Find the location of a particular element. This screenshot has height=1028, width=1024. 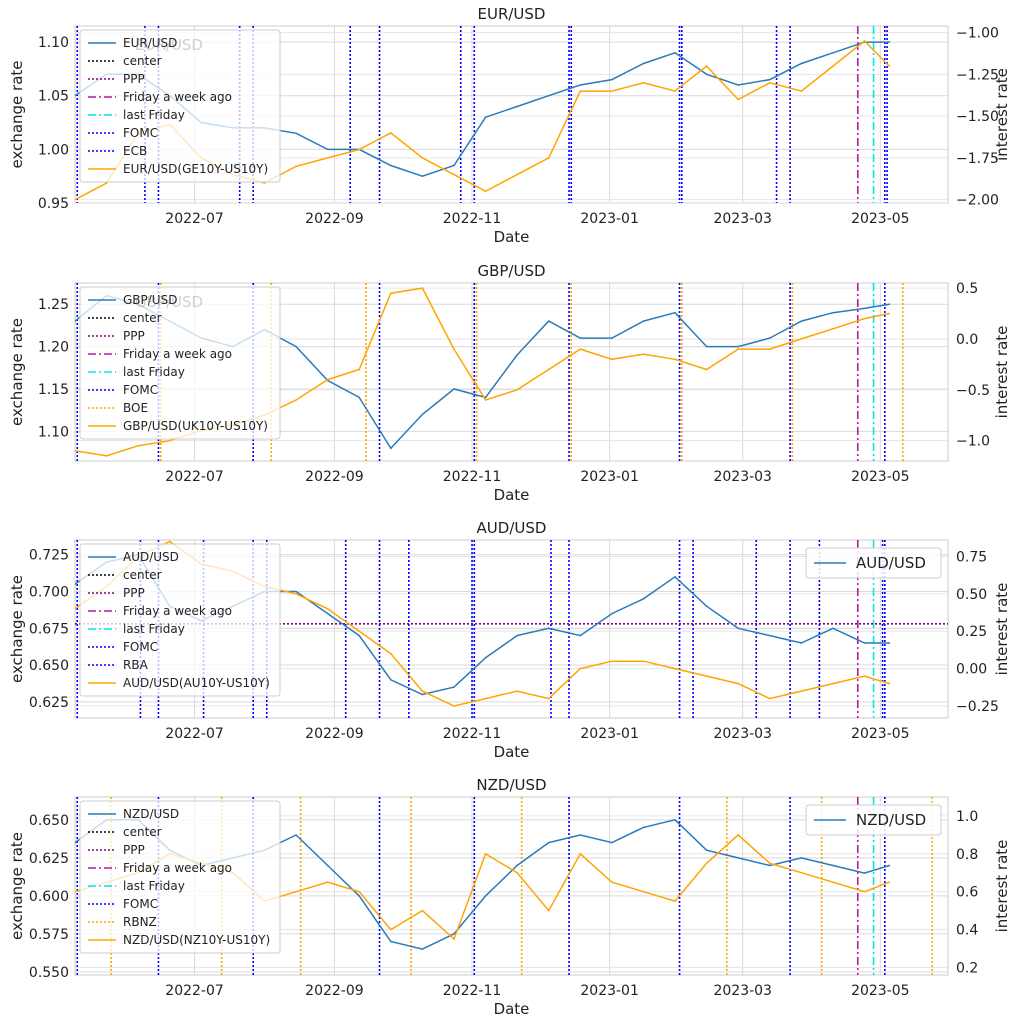

x-tick-label: 2023-03 is located at coordinates (742, 219).